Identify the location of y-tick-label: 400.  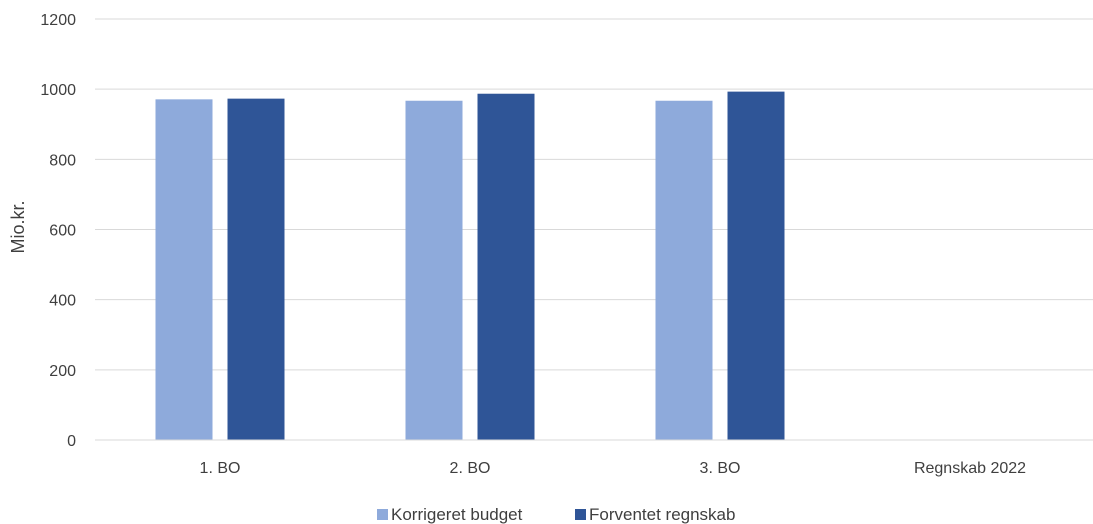
(62, 301).